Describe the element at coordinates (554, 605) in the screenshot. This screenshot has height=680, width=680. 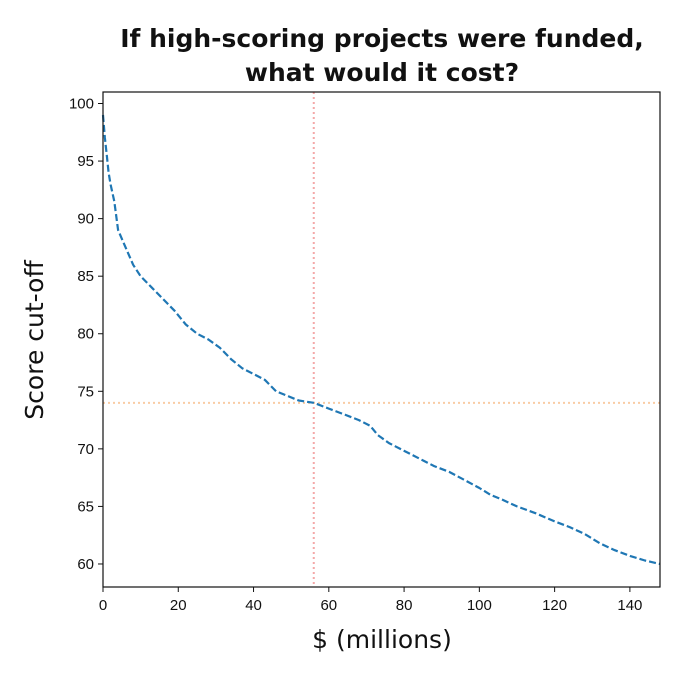
I see `x-tick-label: 120` at that location.